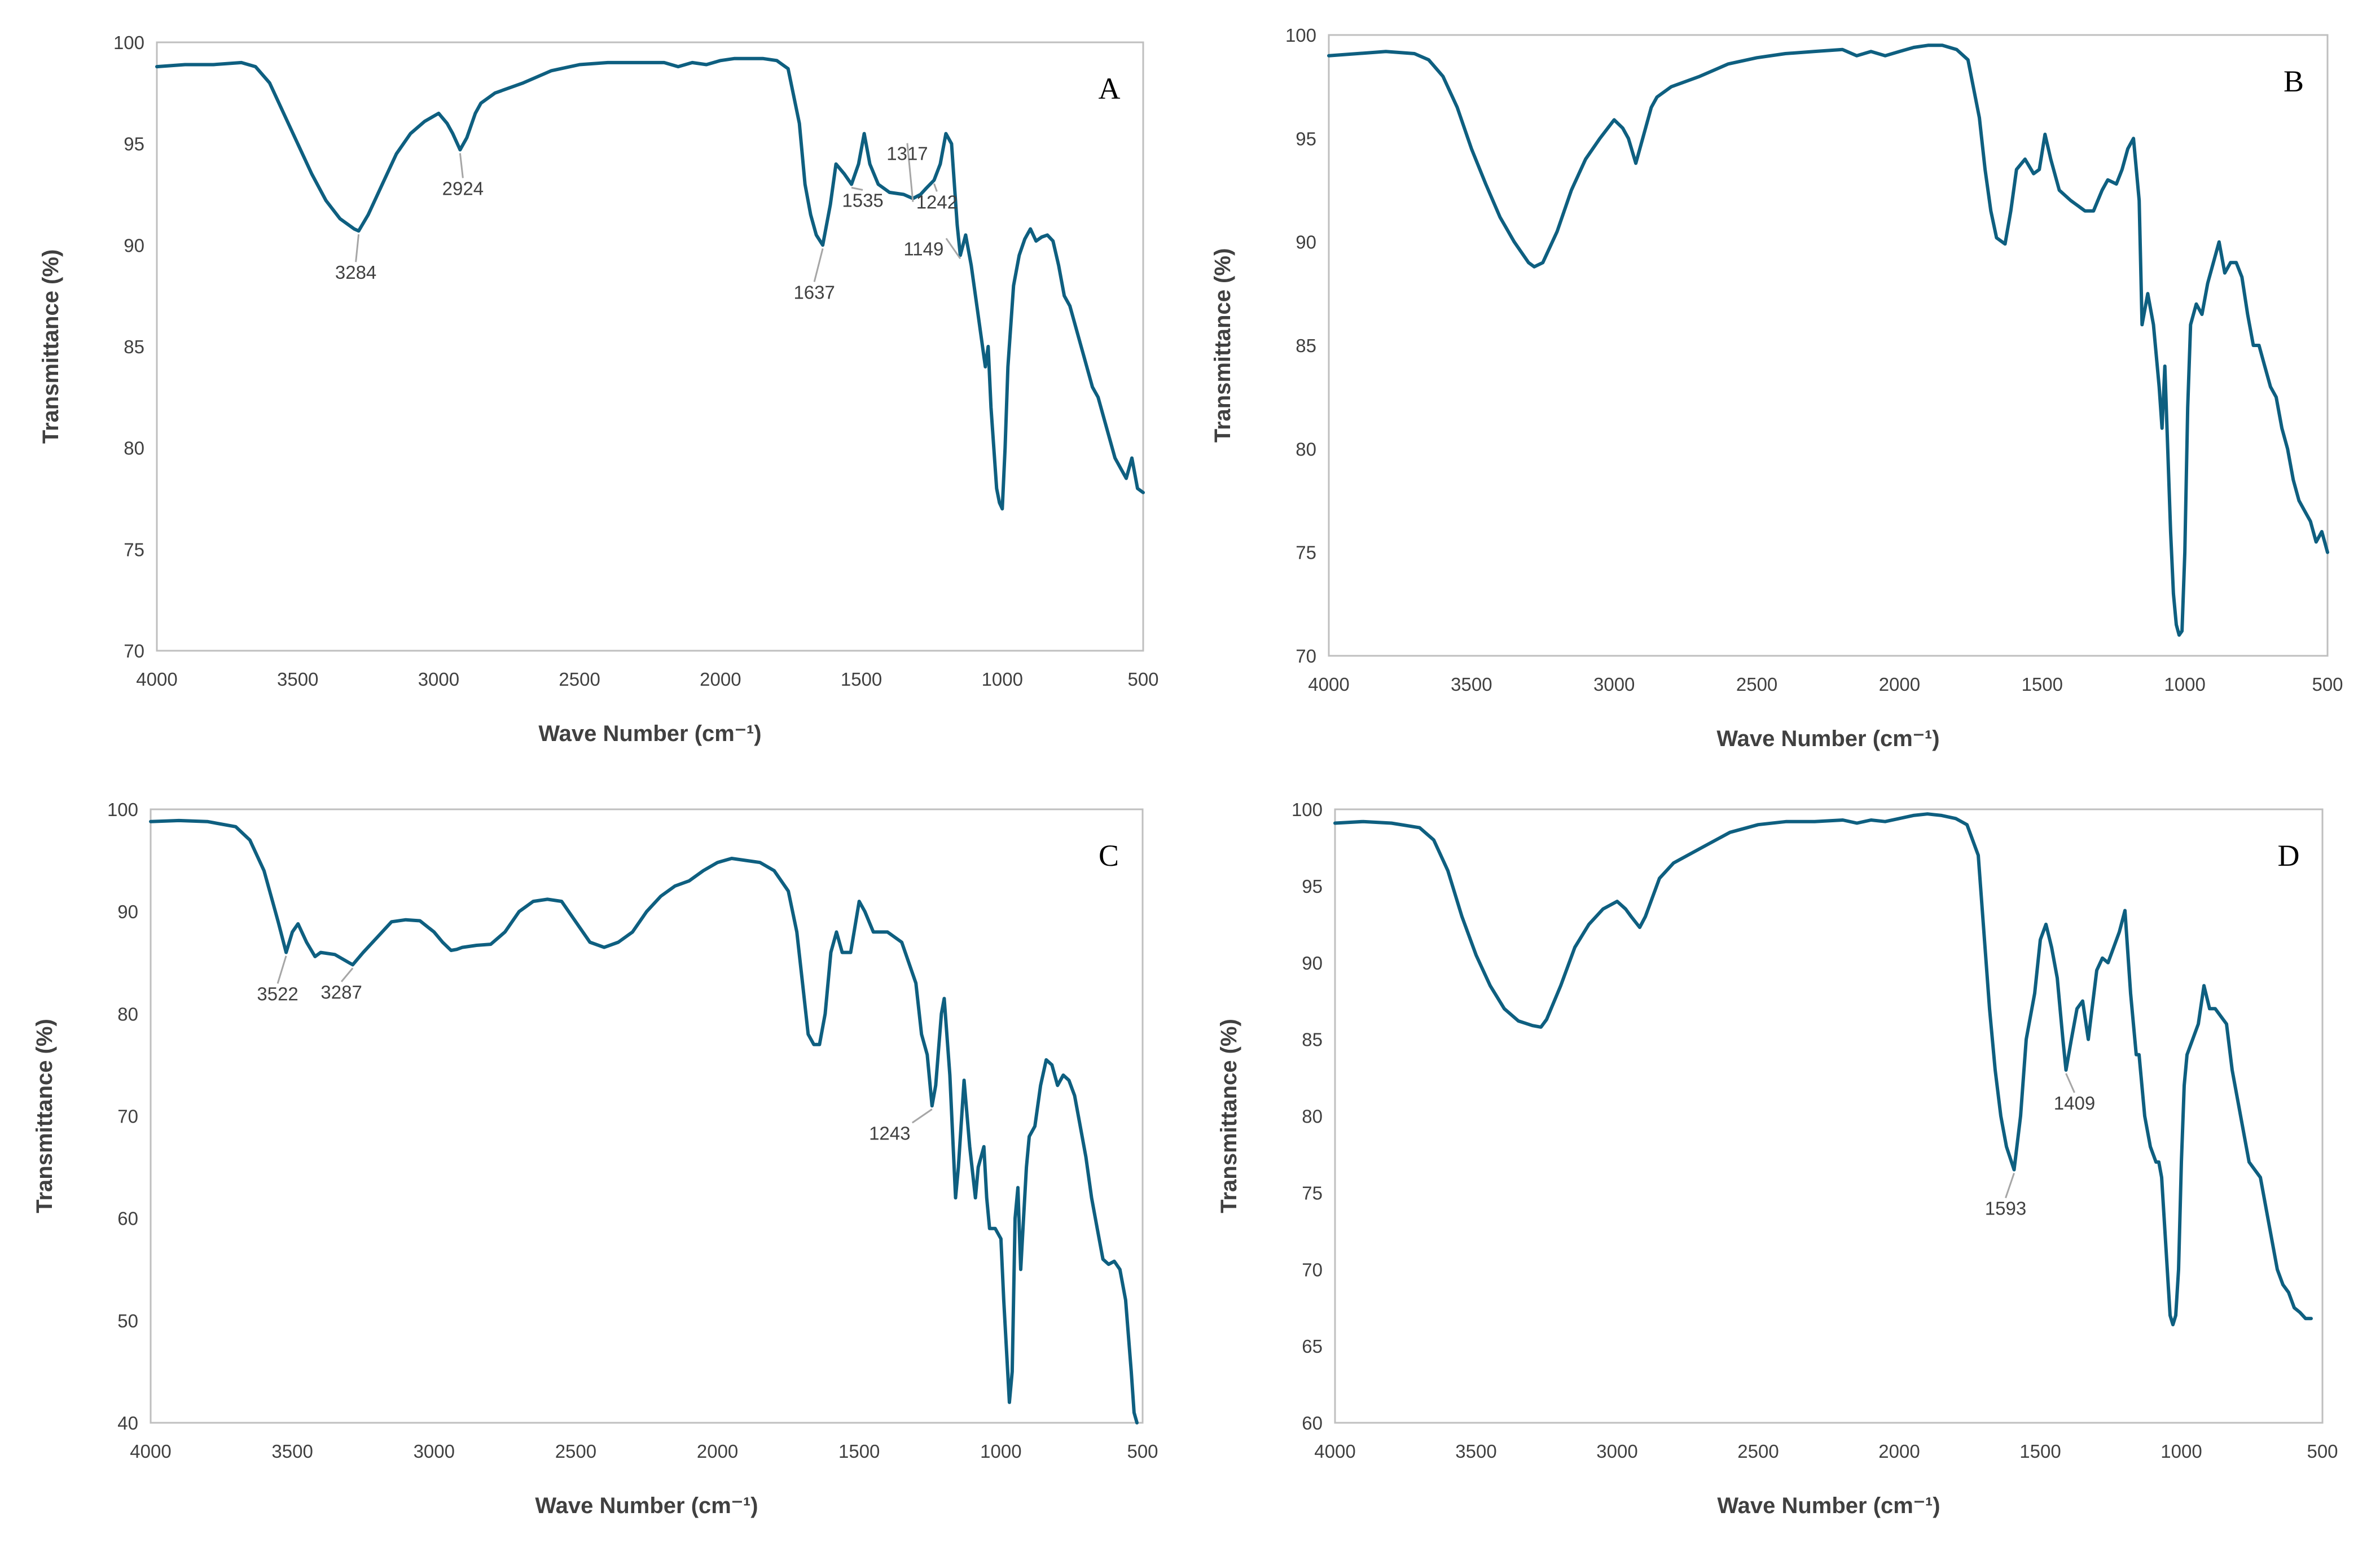  I want to click on panel-label: B, so click(2294, 81).